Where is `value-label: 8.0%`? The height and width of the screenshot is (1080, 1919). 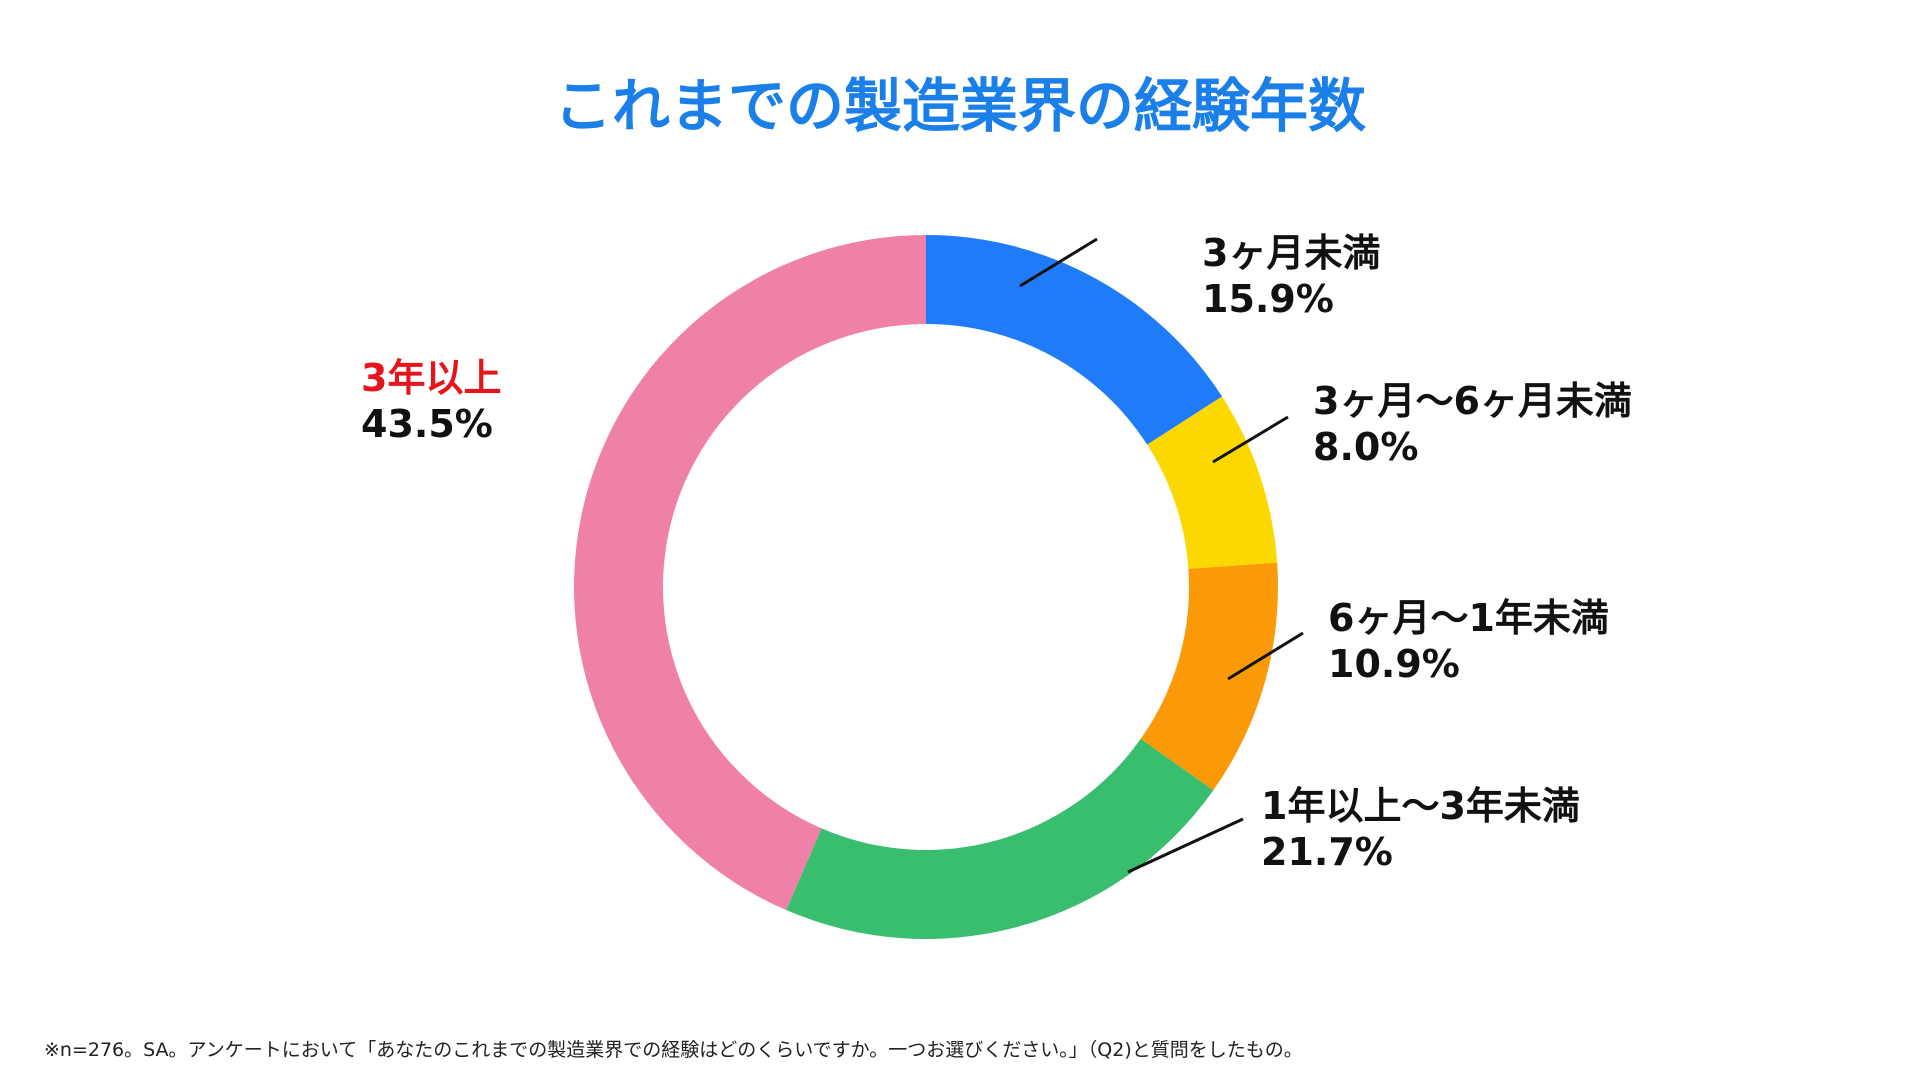
value-label: 8.0% is located at coordinates (1365, 447).